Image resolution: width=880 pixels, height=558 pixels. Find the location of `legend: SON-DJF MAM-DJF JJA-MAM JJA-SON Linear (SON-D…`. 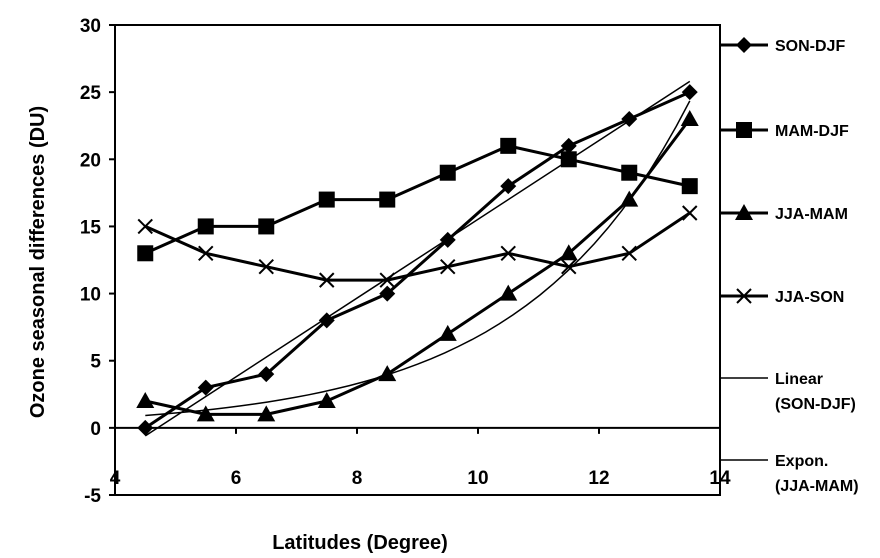

legend: SON-DJF MAM-DJF JJA-MAM JJA-SON Linear (SON-D… is located at coordinates (789, 266).